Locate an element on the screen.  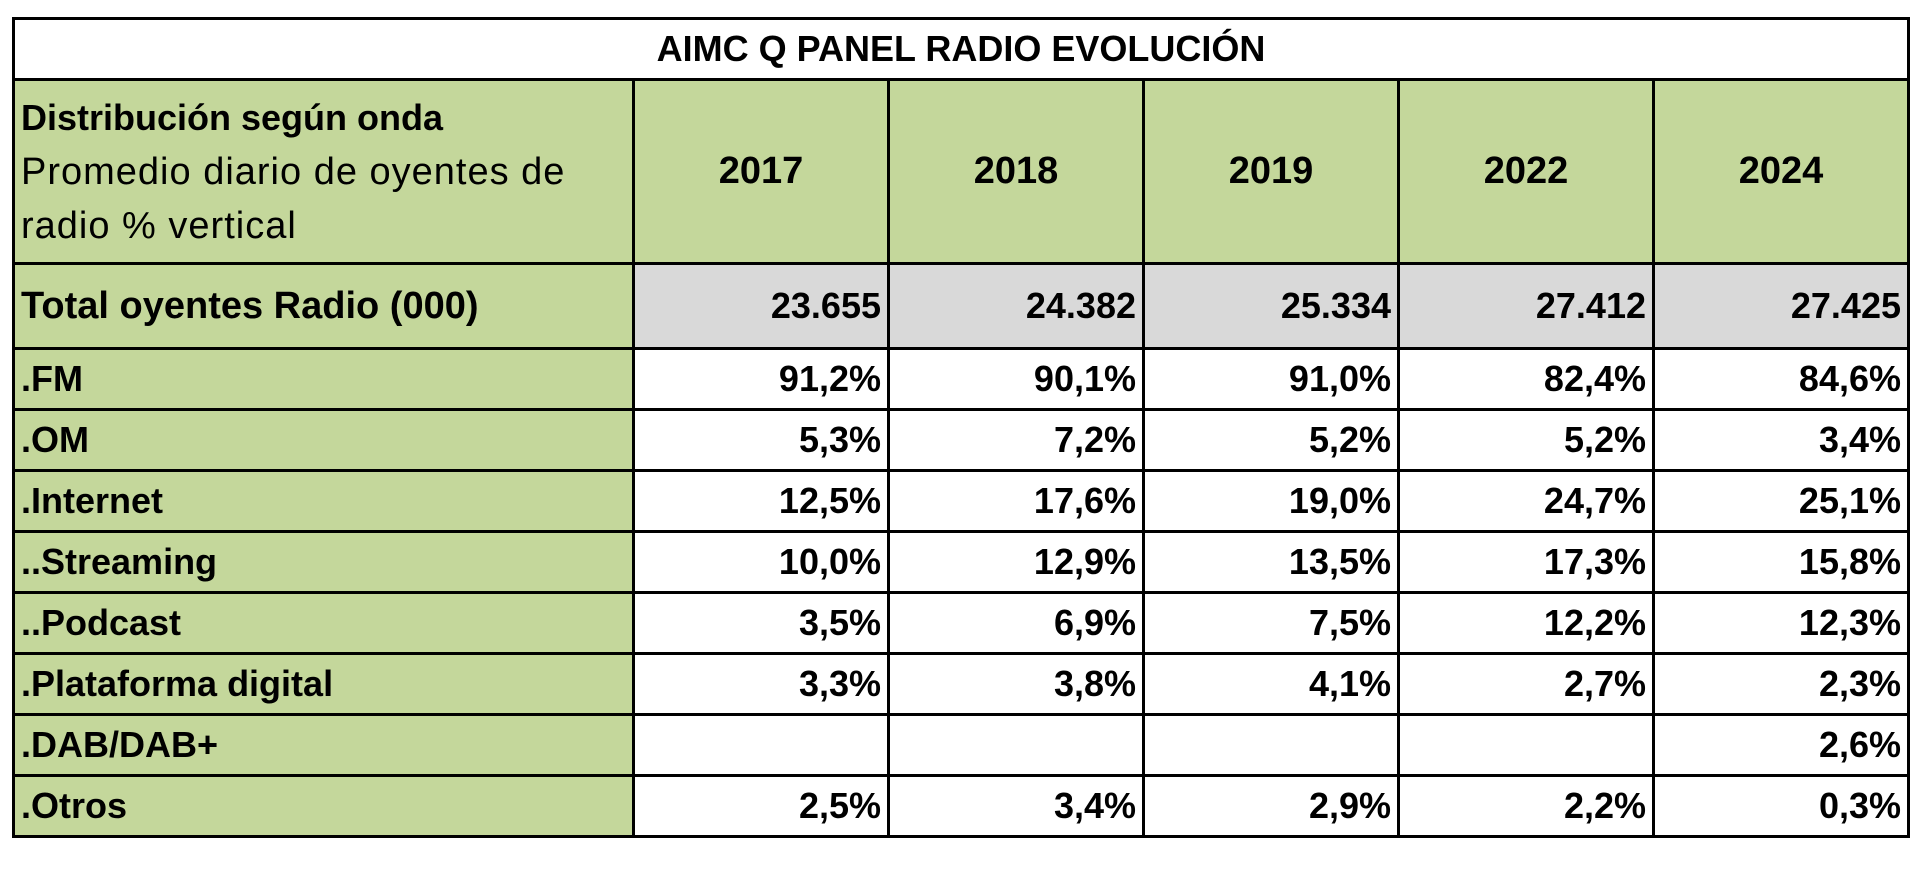
row-label: Total oyentes Radio (000) is located at coordinates (323, 306).